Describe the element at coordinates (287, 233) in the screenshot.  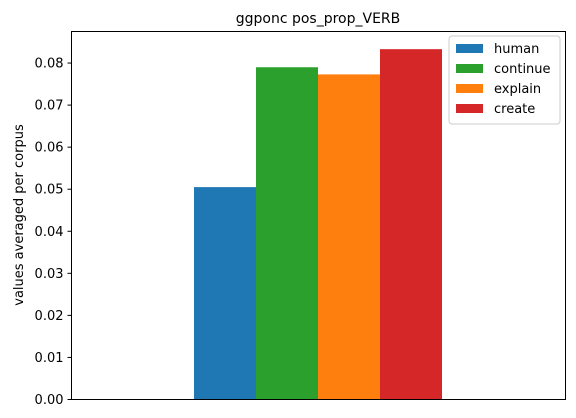
I see `bar-continue` at that location.